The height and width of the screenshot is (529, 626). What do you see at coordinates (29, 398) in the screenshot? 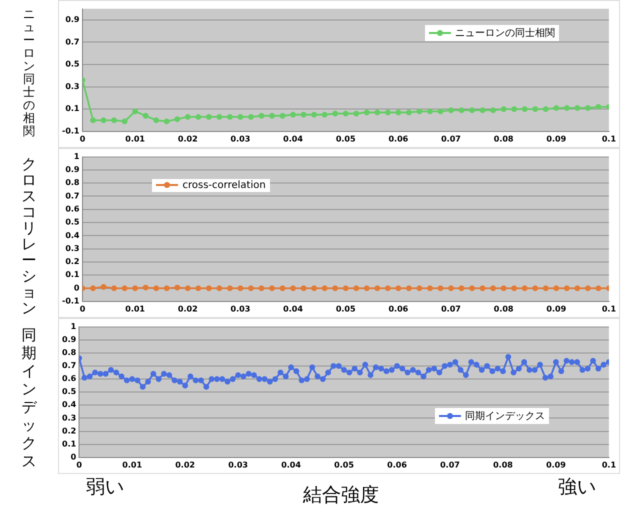
I see `y-axis-title: 同期インデックス` at bounding box center [29, 398].